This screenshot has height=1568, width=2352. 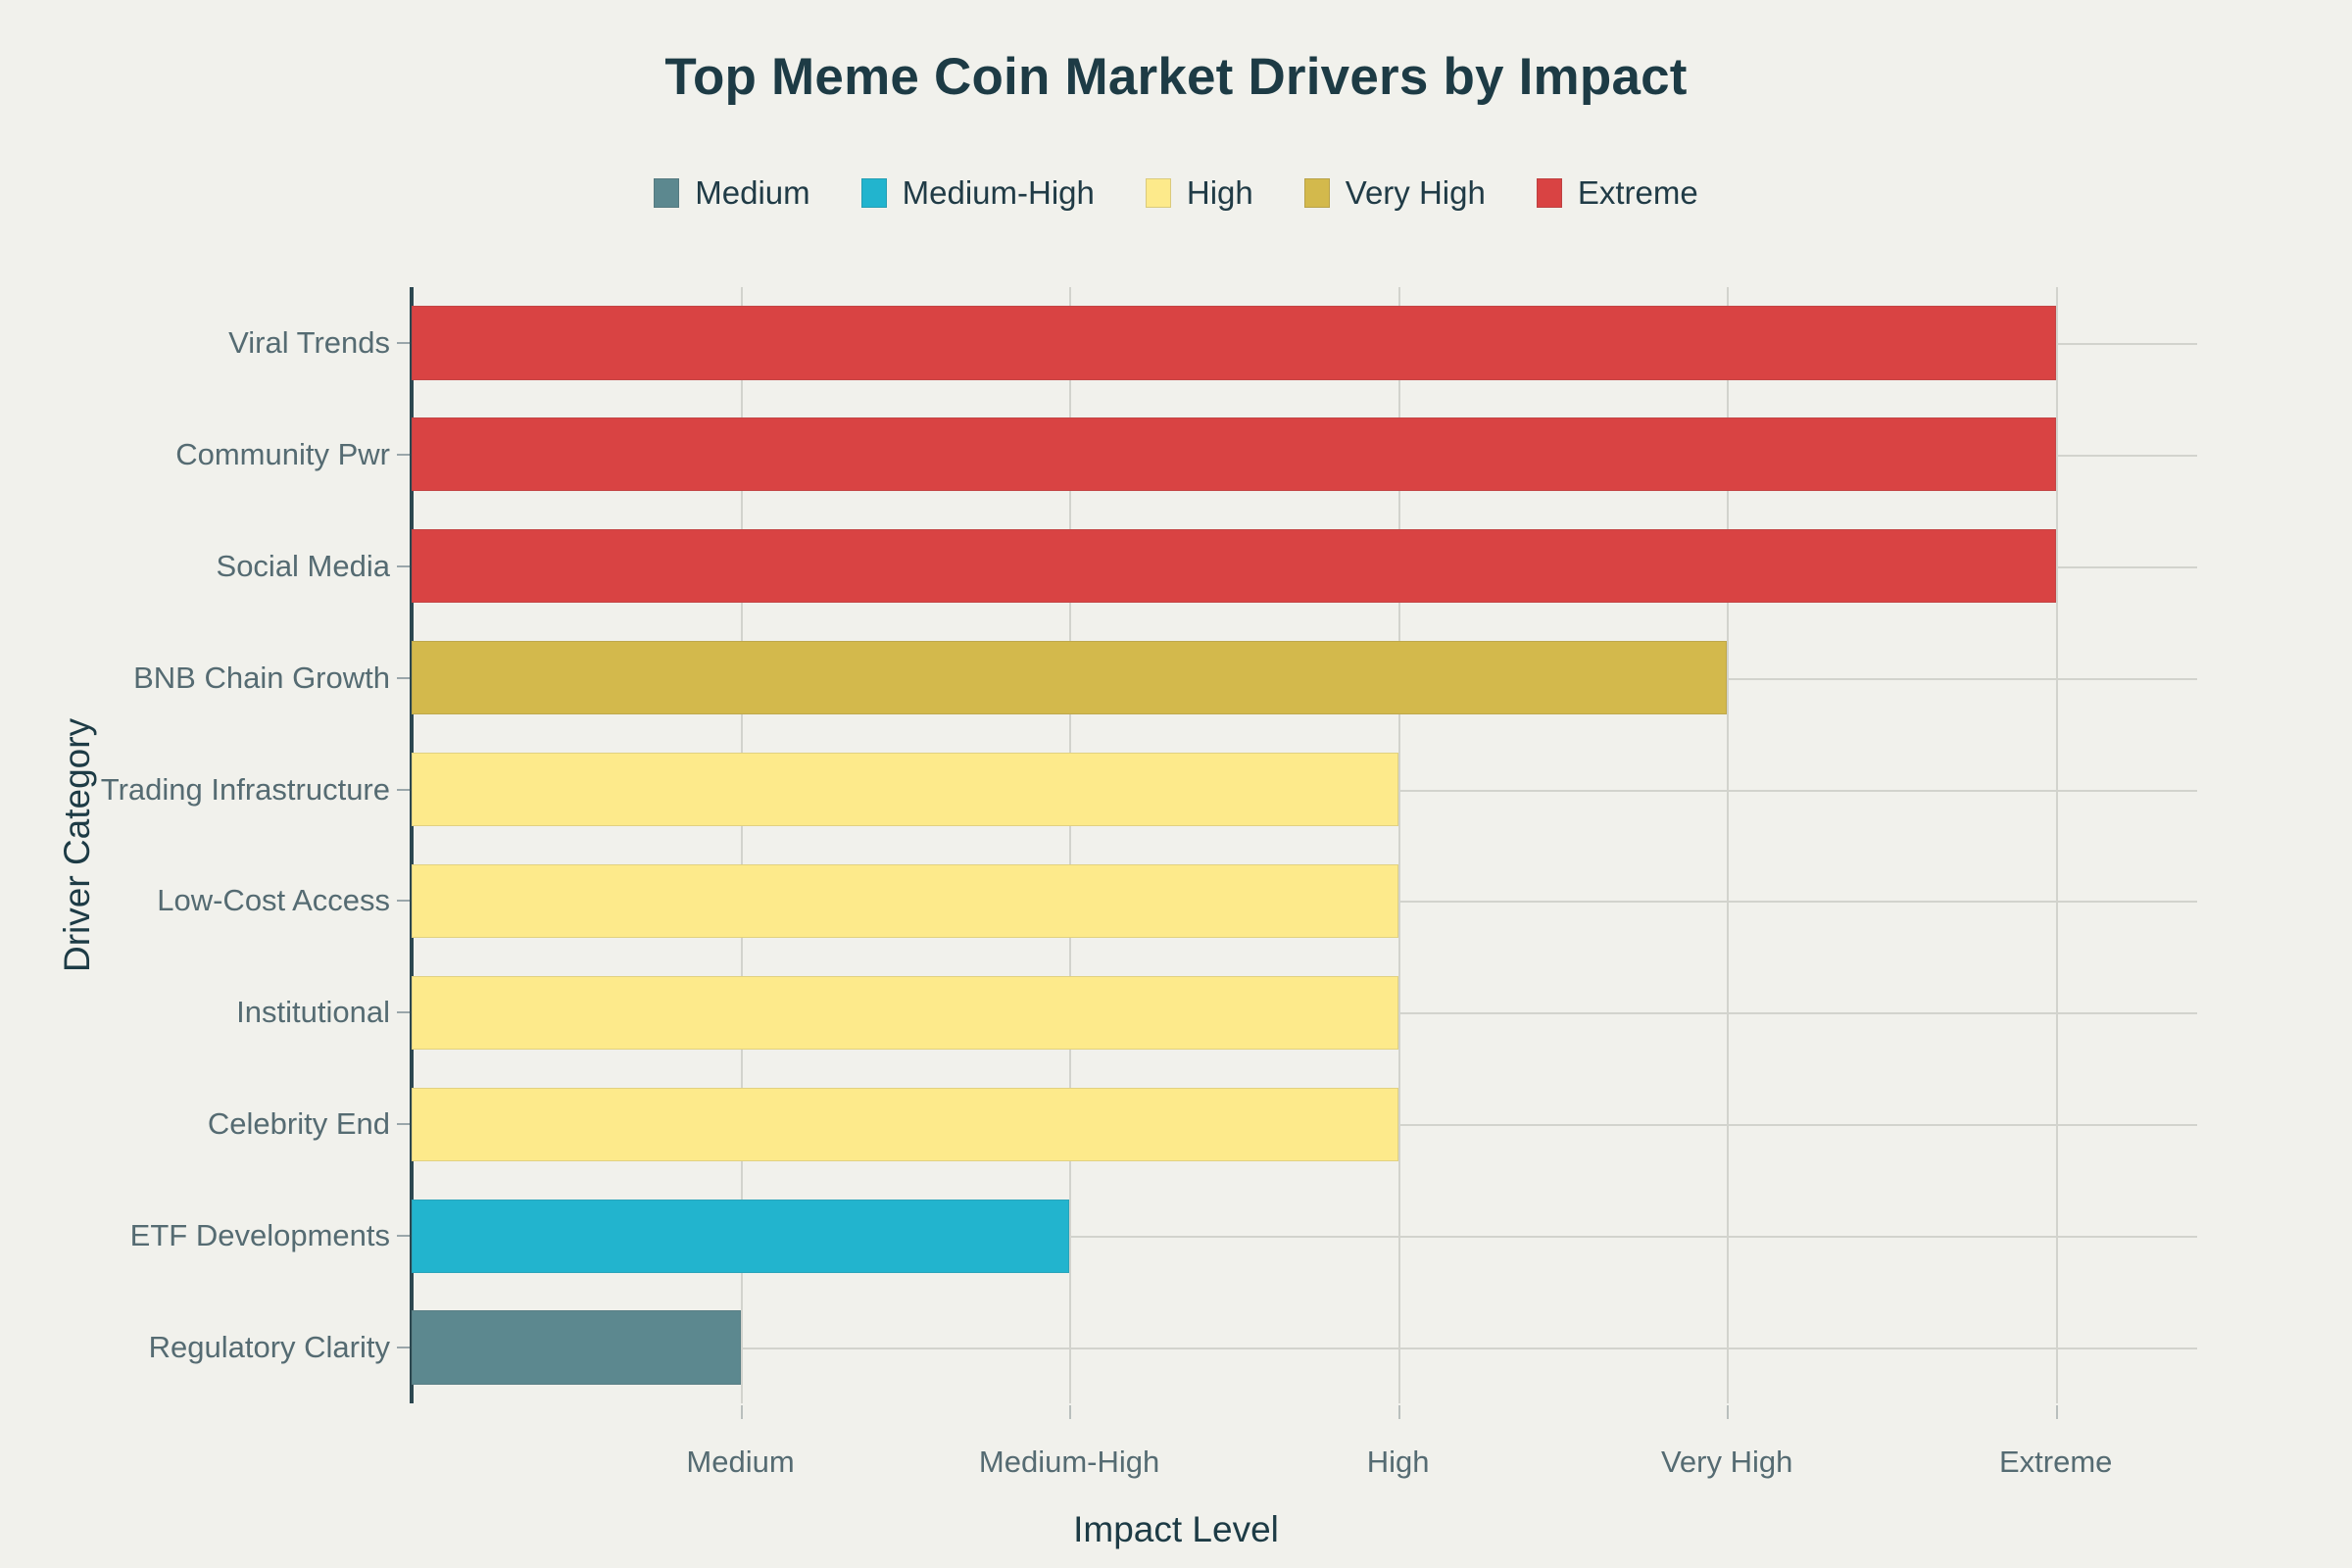 What do you see at coordinates (1415, 192) in the screenshot?
I see `legend-label-very-high: Very High` at bounding box center [1415, 192].